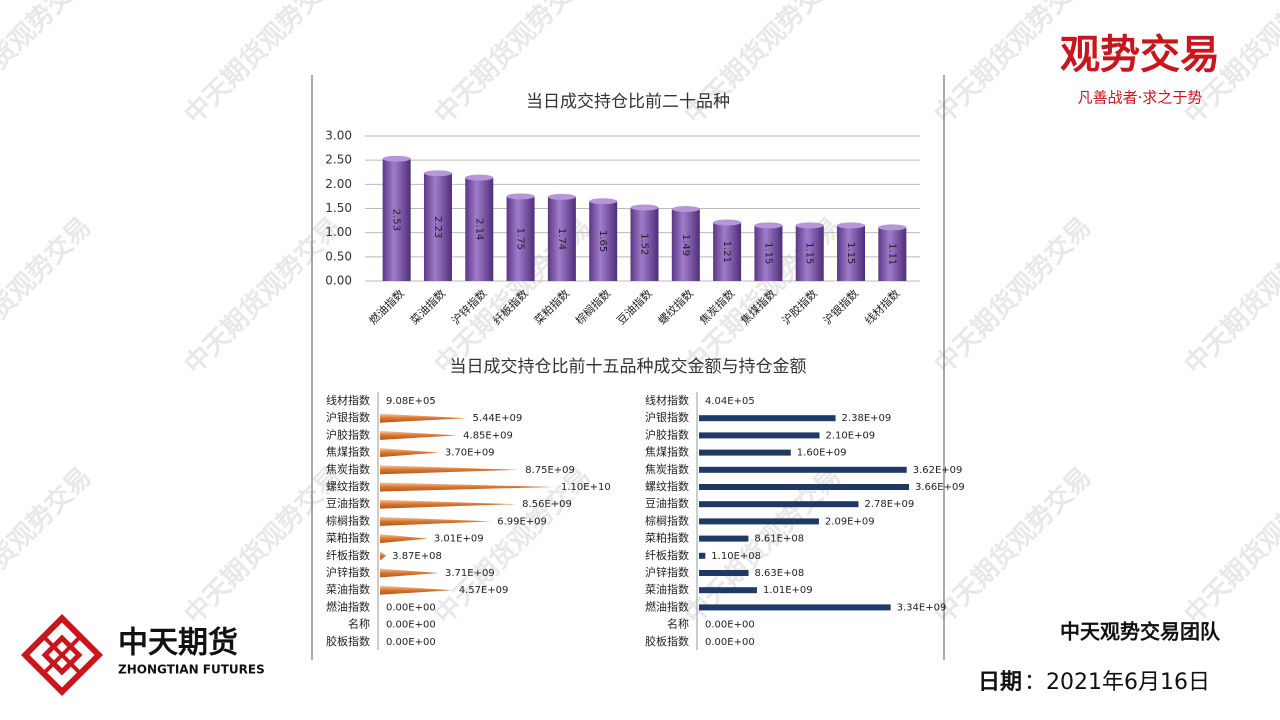 The width and height of the screenshot is (1280, 720). Describe the element at coordinates (470, 573) in the screenshot. I see `value-label: 3.71E+09` at that location.